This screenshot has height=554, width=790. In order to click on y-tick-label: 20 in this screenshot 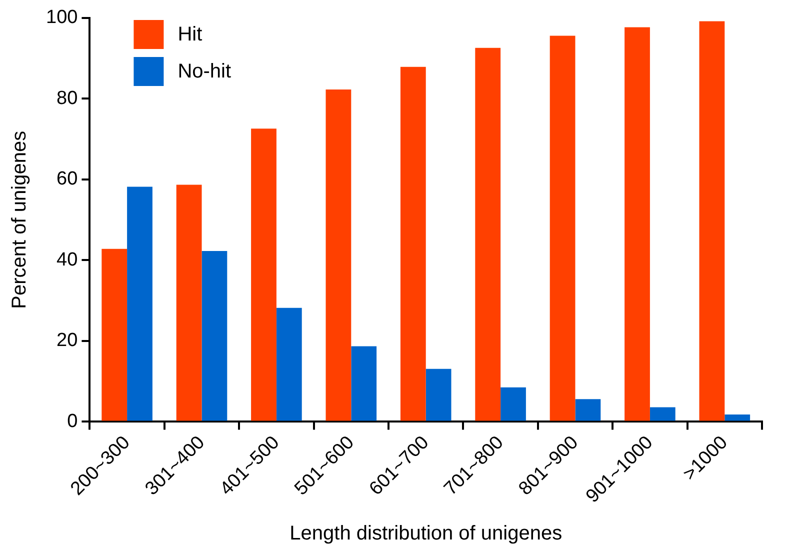, I will do `click(67, 341)`.